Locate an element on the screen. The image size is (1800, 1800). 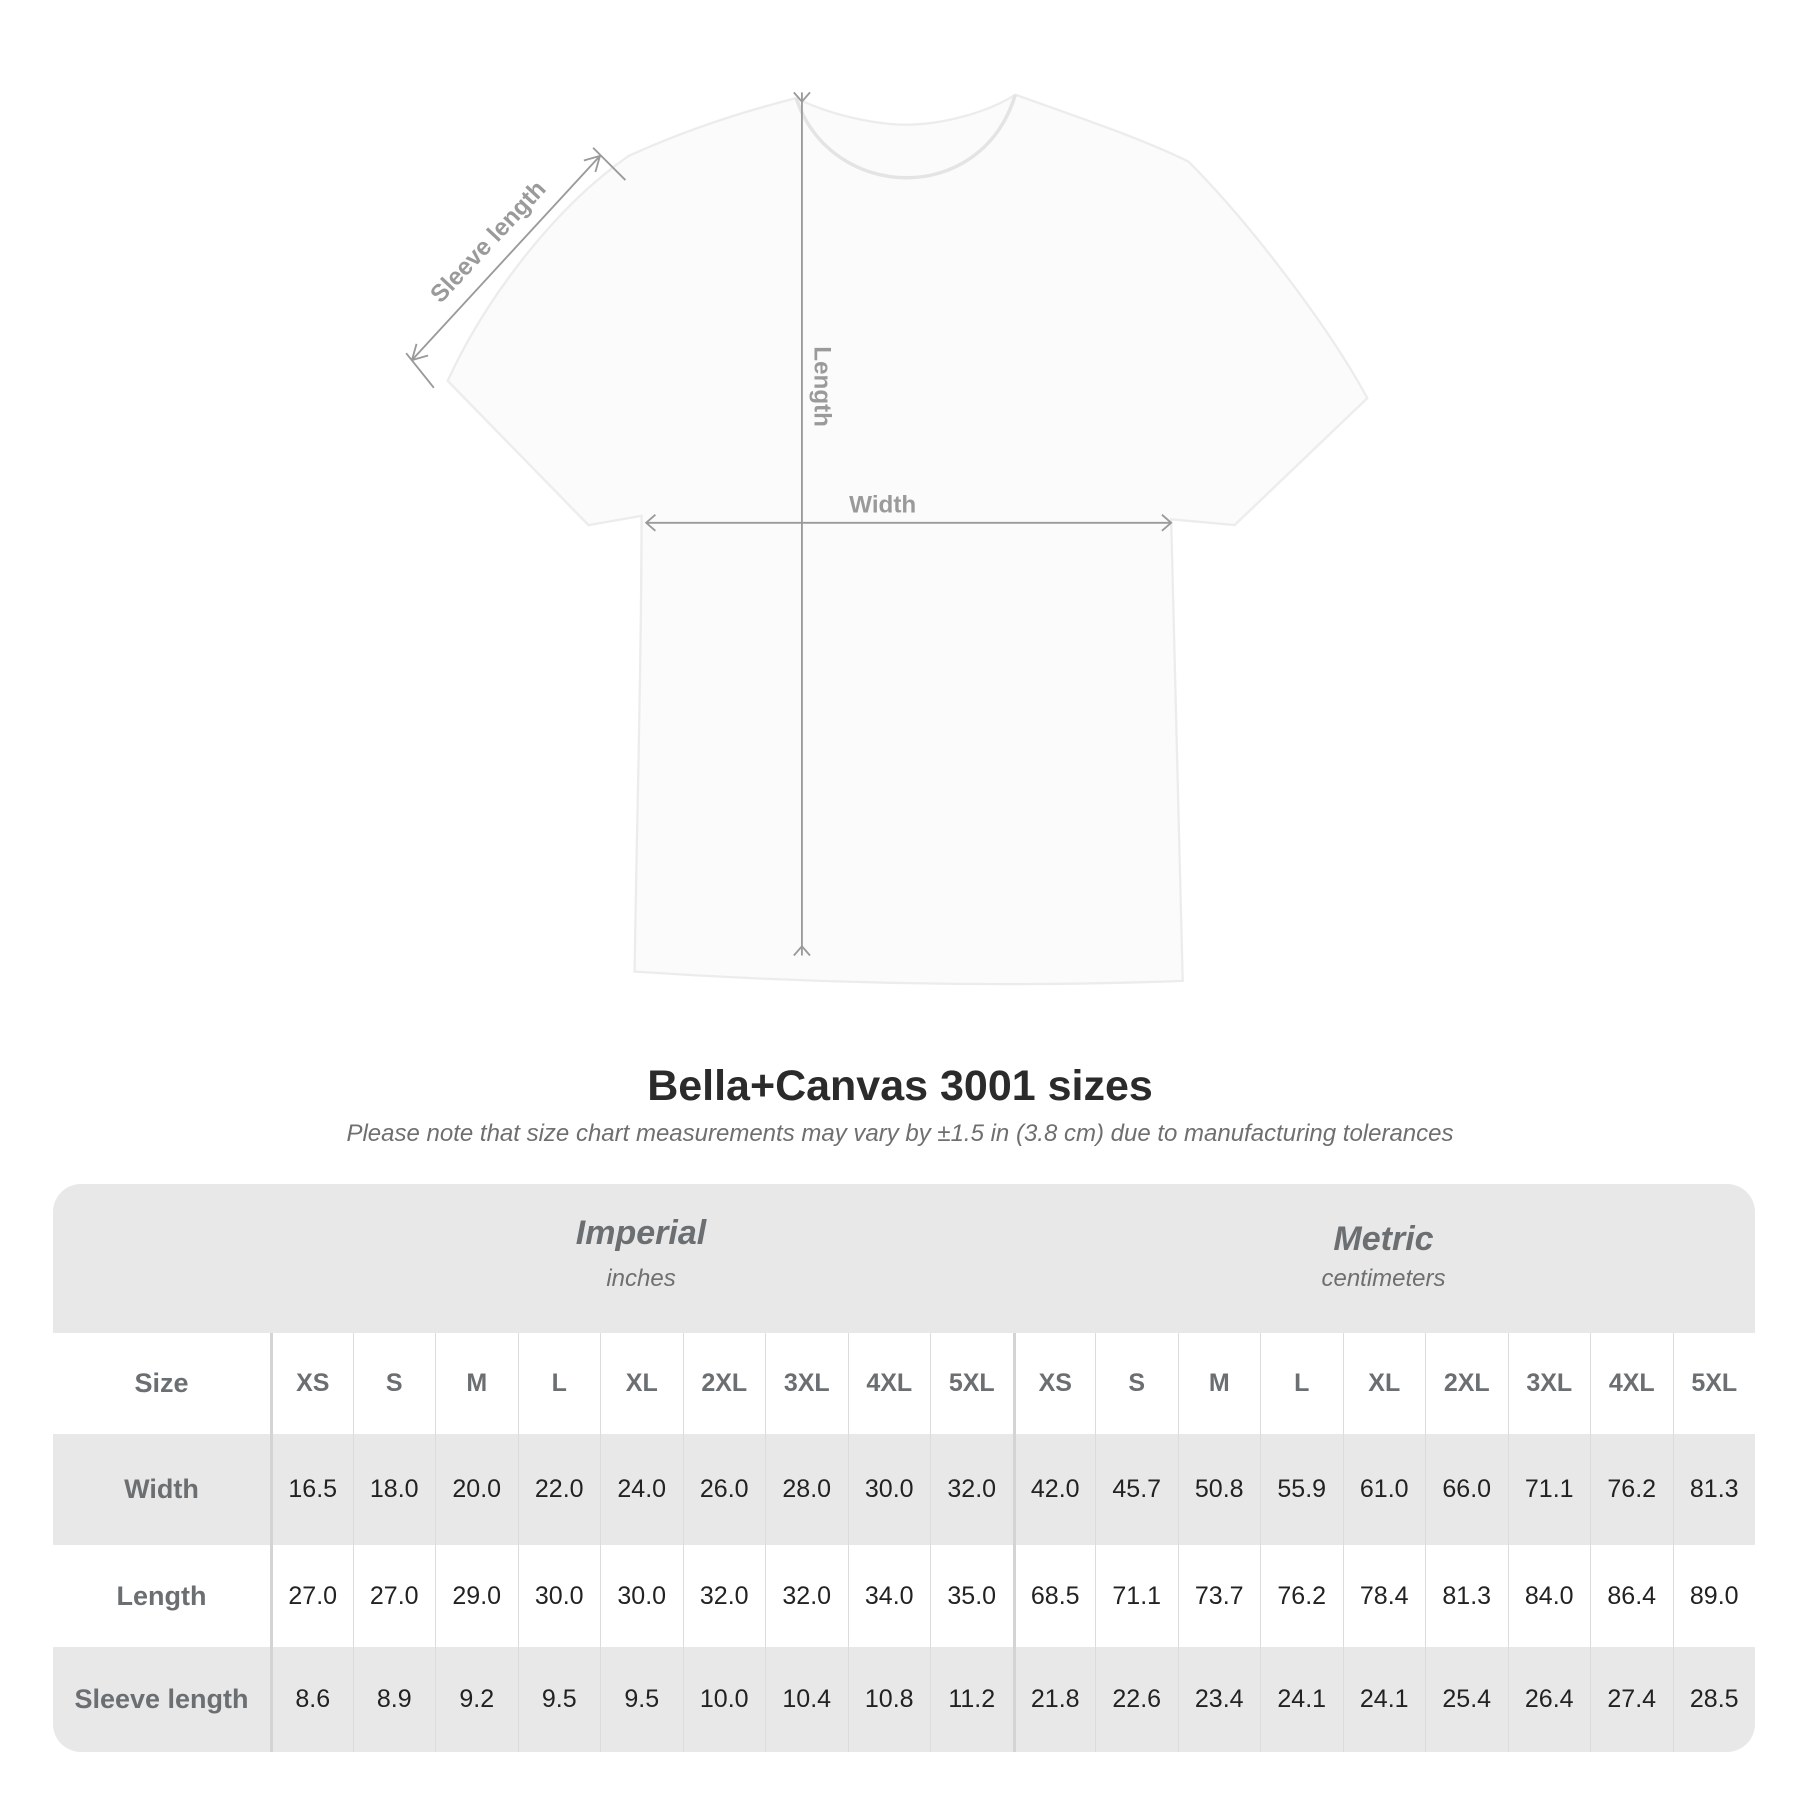
metric-value-cell: 61.0 is located at coordinates (1384, 1489).